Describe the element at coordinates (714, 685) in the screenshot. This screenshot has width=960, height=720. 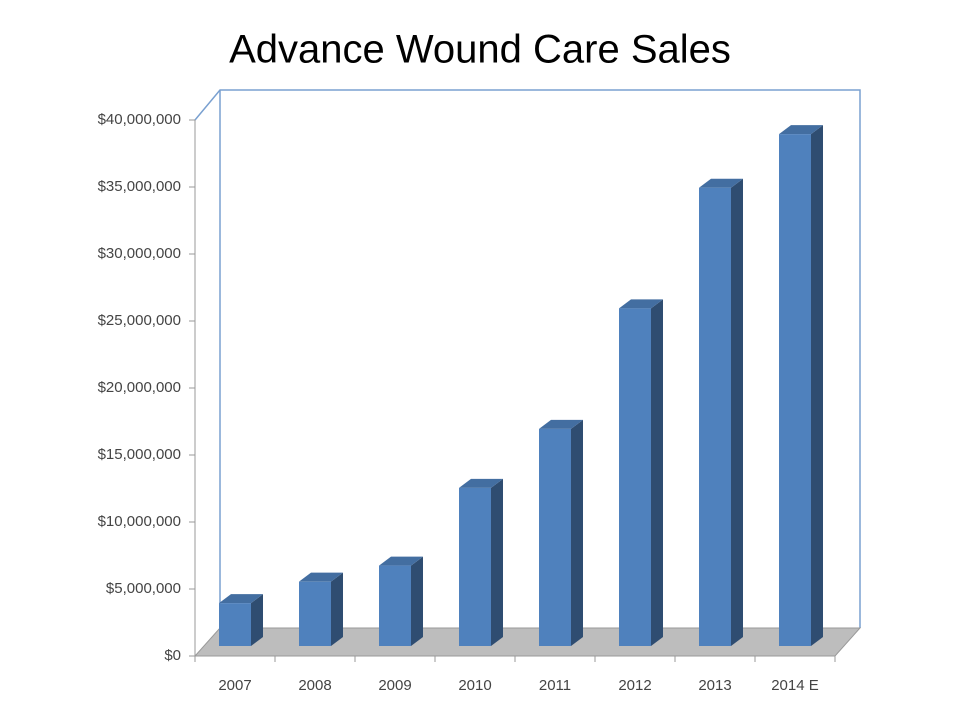
I see `x-tick-label: 2013` at that location.